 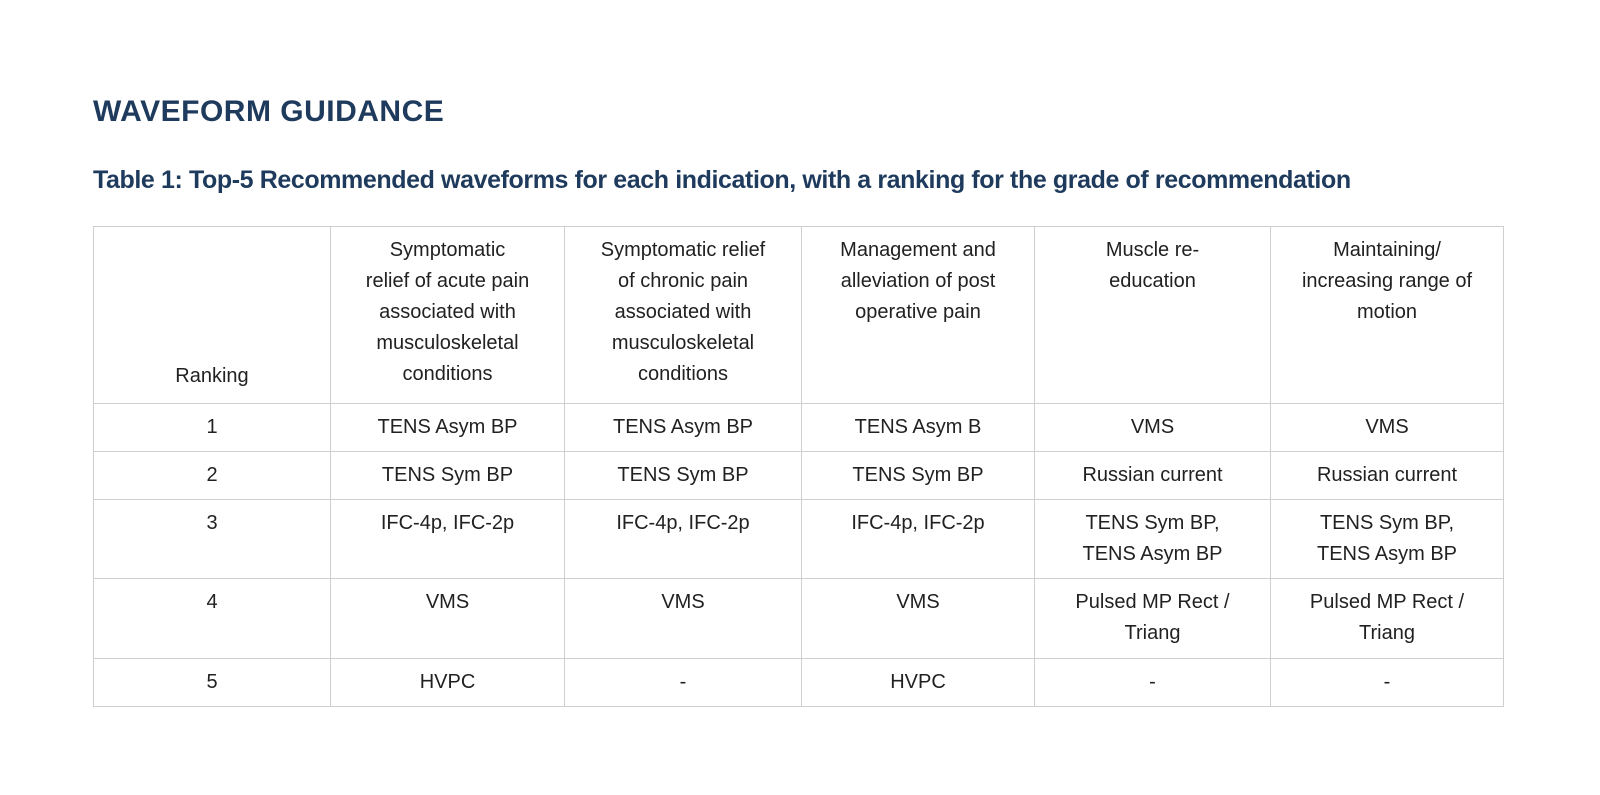 What do you see at coordinates (212, 475) in the screenshot?
I see `rank-cell: 2` at bounding box center [212, 475].